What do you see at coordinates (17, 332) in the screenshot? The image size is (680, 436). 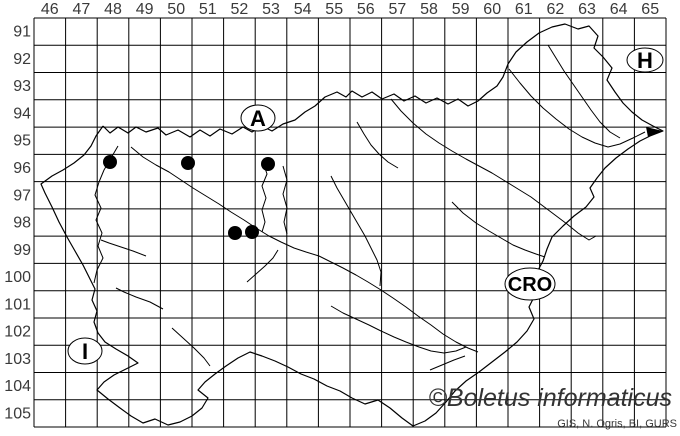 I see `y-axis-tick-label: 102` at bounding box center [17, 332].